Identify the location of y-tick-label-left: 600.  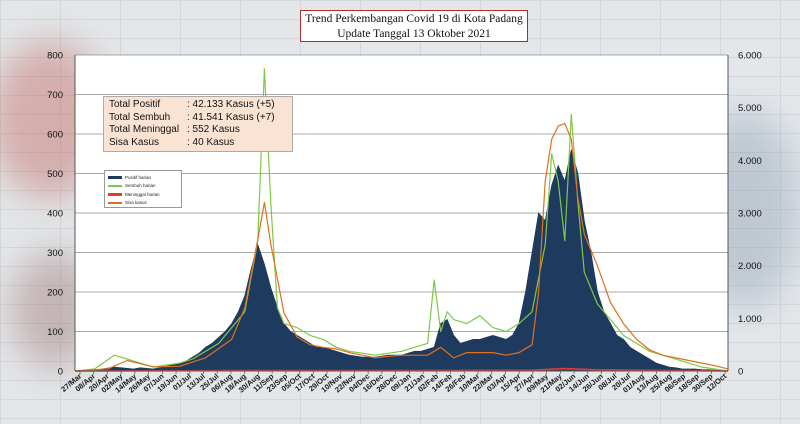
(55, 135).